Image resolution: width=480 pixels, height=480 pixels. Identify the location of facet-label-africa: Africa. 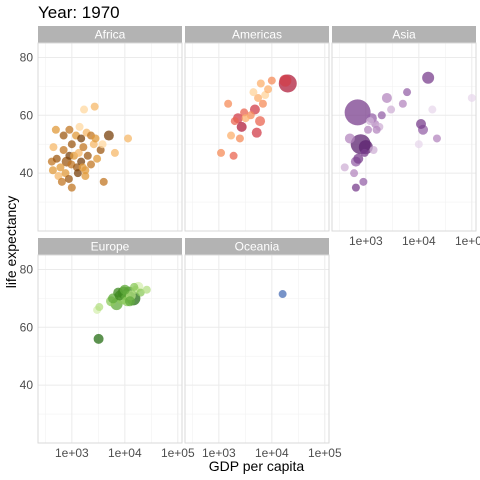
(110, 35).